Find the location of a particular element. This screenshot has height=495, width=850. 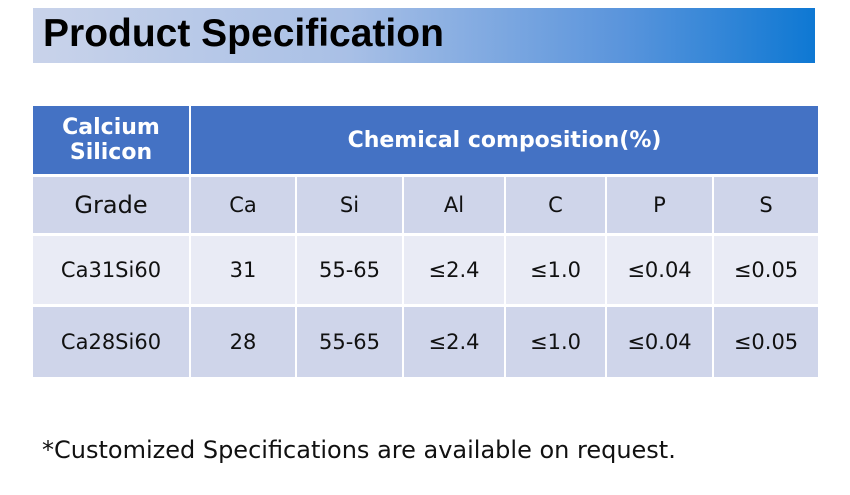

title-bar: Product Specification is located at coordinates (424, 35).